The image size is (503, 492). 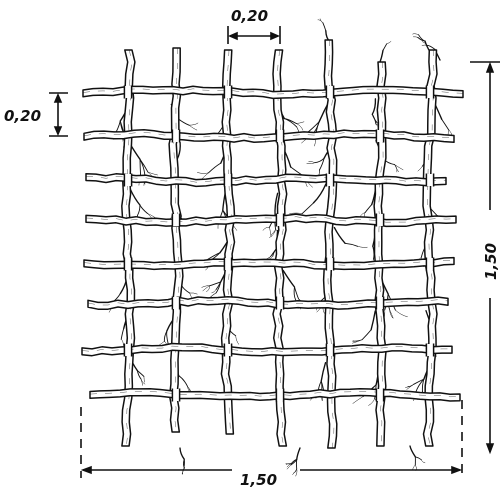 I want to click on left-spacing-label: 0,20, so click(x=22, y=116).